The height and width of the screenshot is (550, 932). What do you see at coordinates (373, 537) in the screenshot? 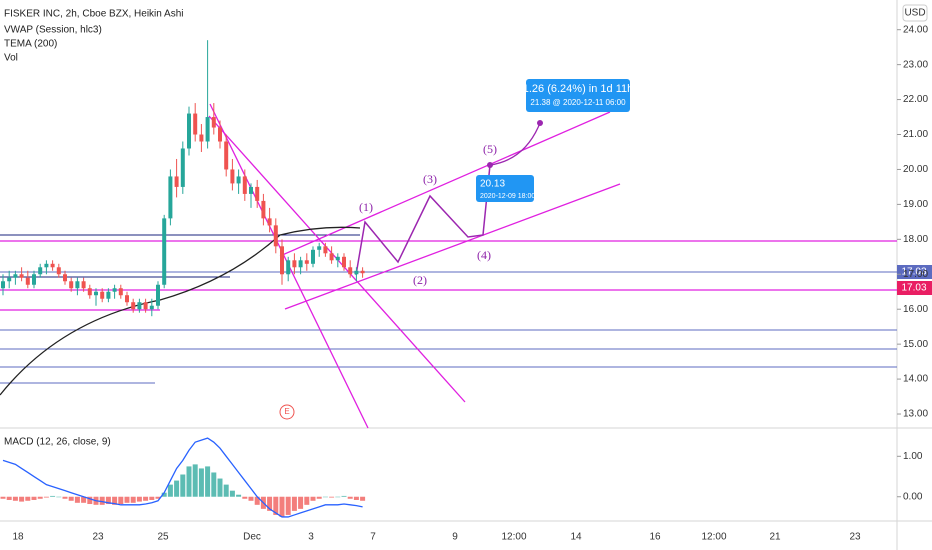
I see `x-tick-label: 7` at bounding box center [373, 537].